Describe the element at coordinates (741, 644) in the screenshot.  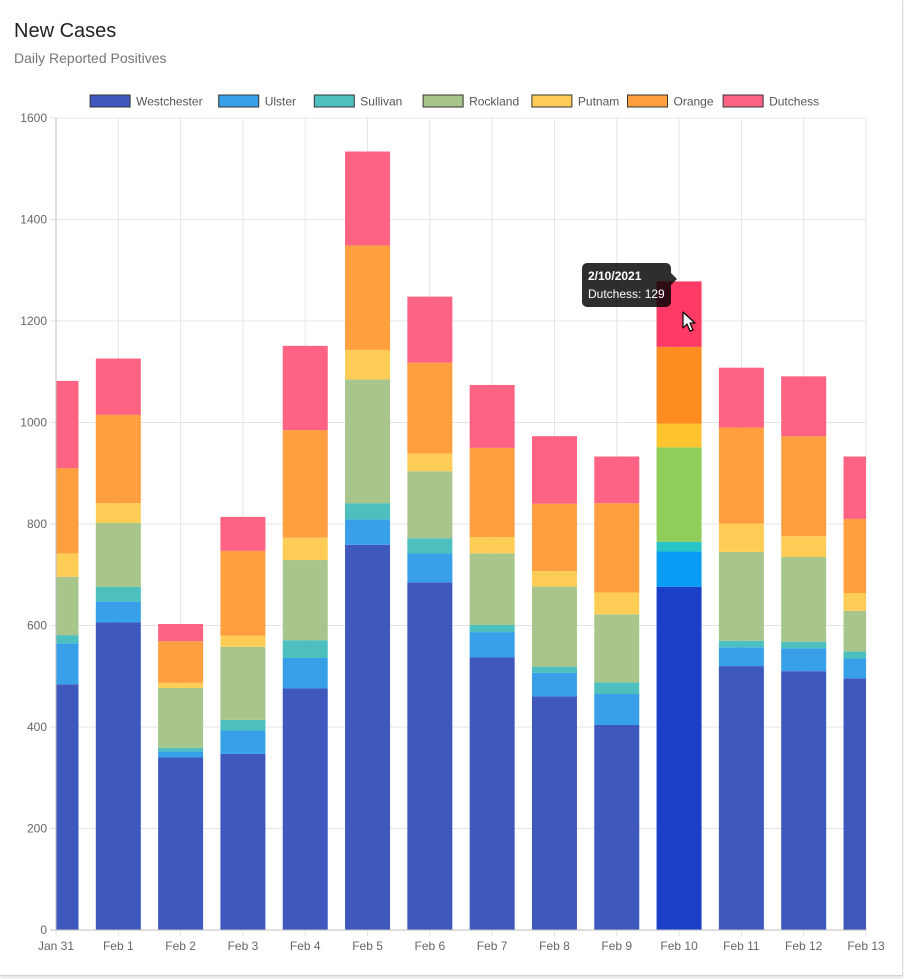
I see `bar-segment-sullivan: Sullivan: 13` at that location.